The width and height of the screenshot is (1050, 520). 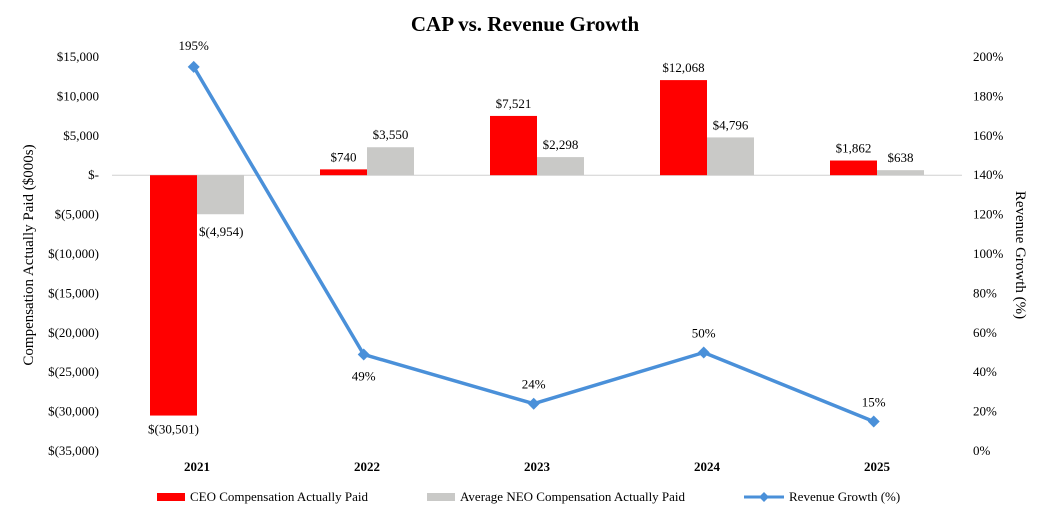 What do you see at coordinates (77, 214) in the screenshot?
I see `y-tick-label: $(5,000)` at bounding box center [77, 214].